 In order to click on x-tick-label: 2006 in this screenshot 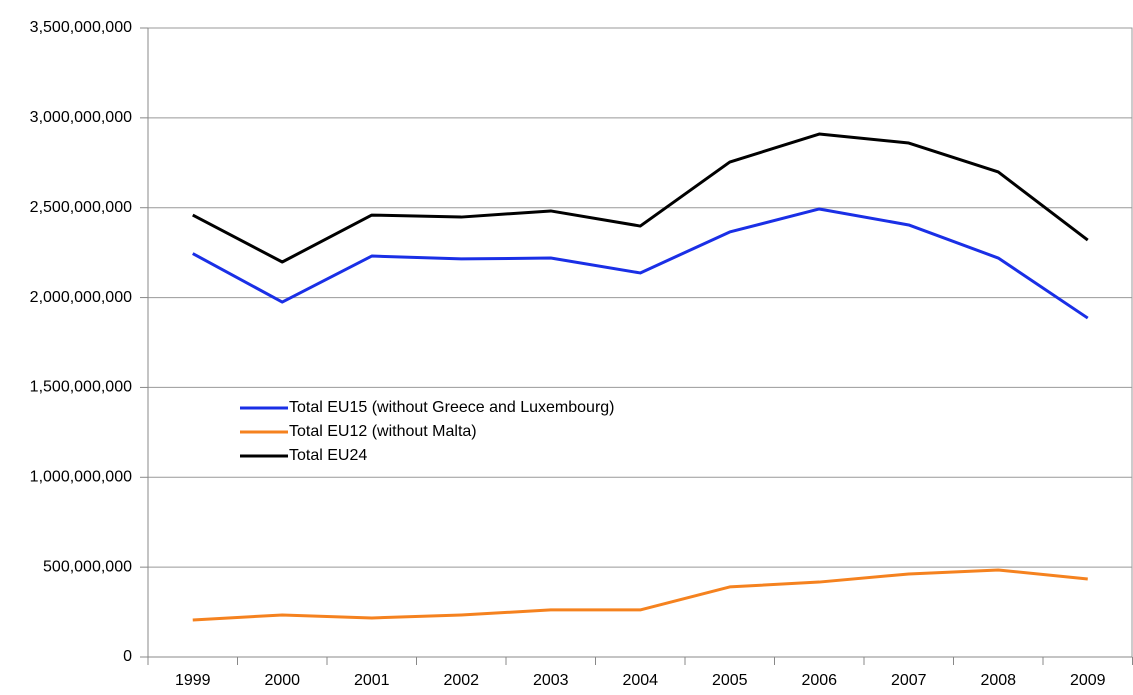, I will do `click(819, 680)`.